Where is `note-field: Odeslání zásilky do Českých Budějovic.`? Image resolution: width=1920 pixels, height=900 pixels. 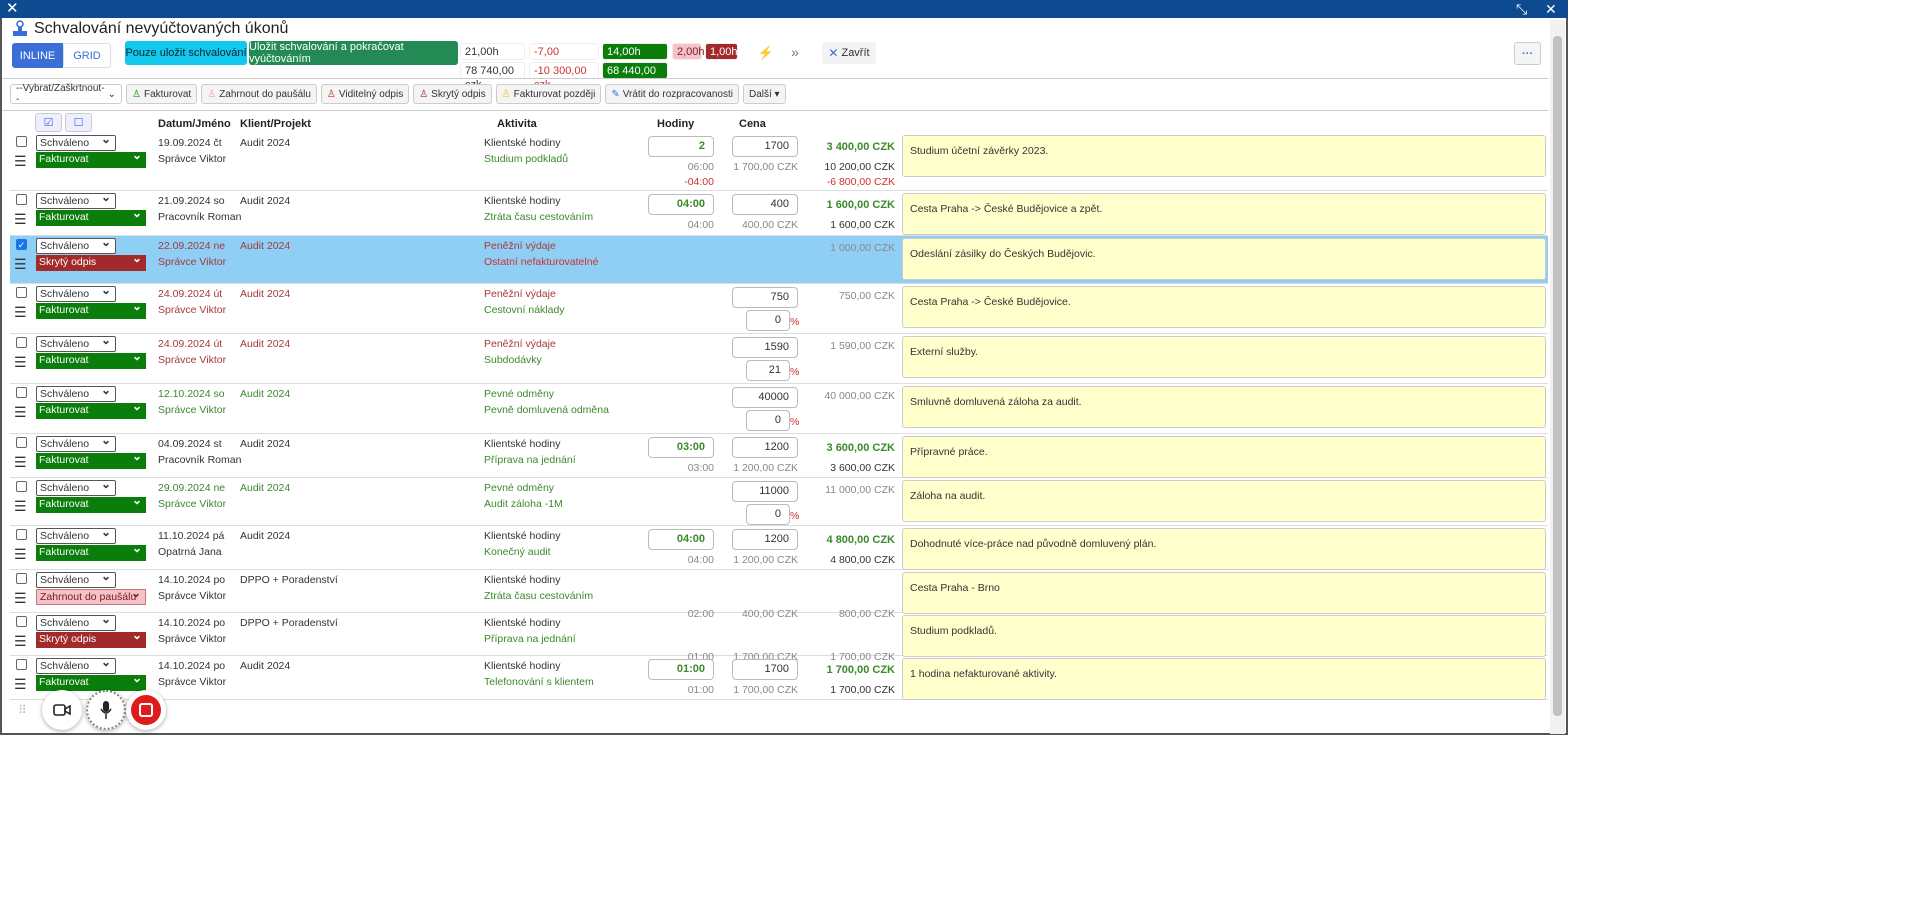
note-field: Odeslání zásilky do Českých Budějovic. is located at coordinates (1224, 259).